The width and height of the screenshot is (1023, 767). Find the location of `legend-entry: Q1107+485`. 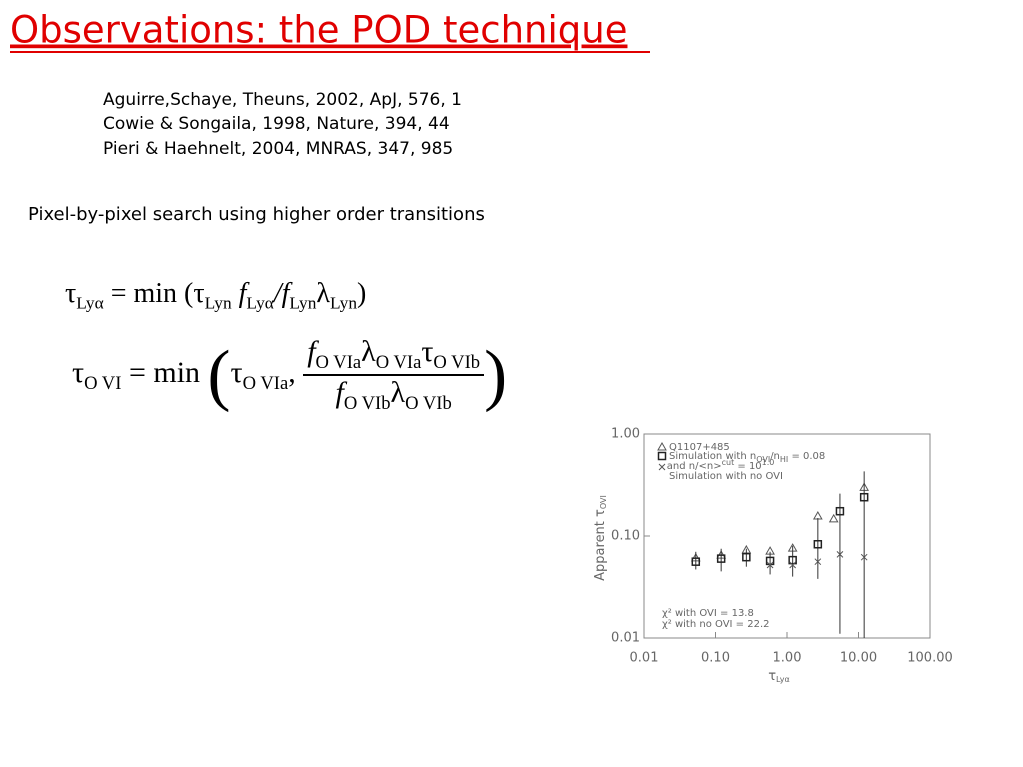

legend-entry: Q1107+485 is located at coordinates (699, 447).